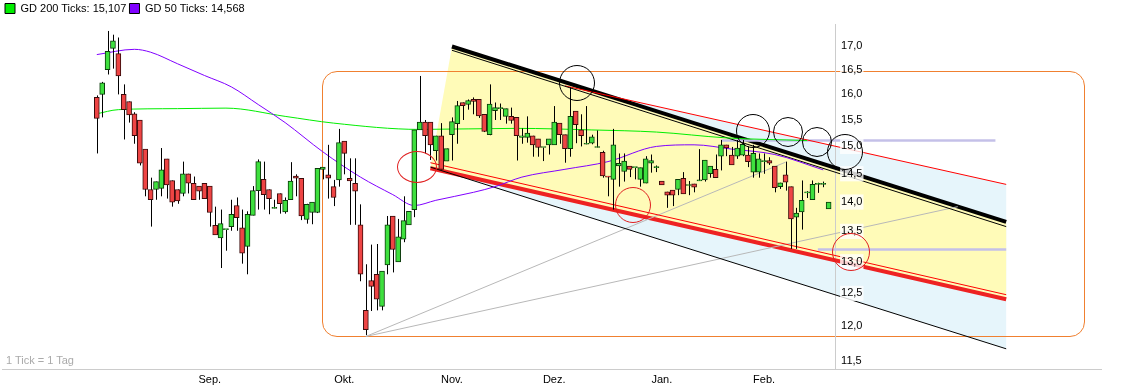  Describe the element at coordinates (852, 260) in the screenshot. I see `y-tick-label: 13,0` at that location.